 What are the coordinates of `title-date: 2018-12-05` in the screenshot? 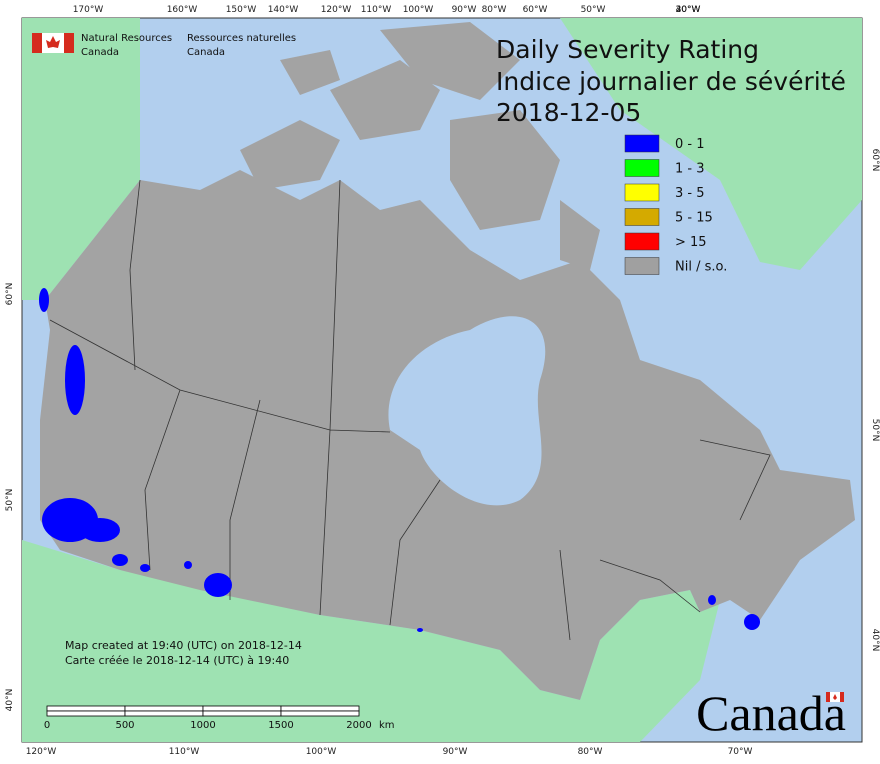 It's located at (568, 112).